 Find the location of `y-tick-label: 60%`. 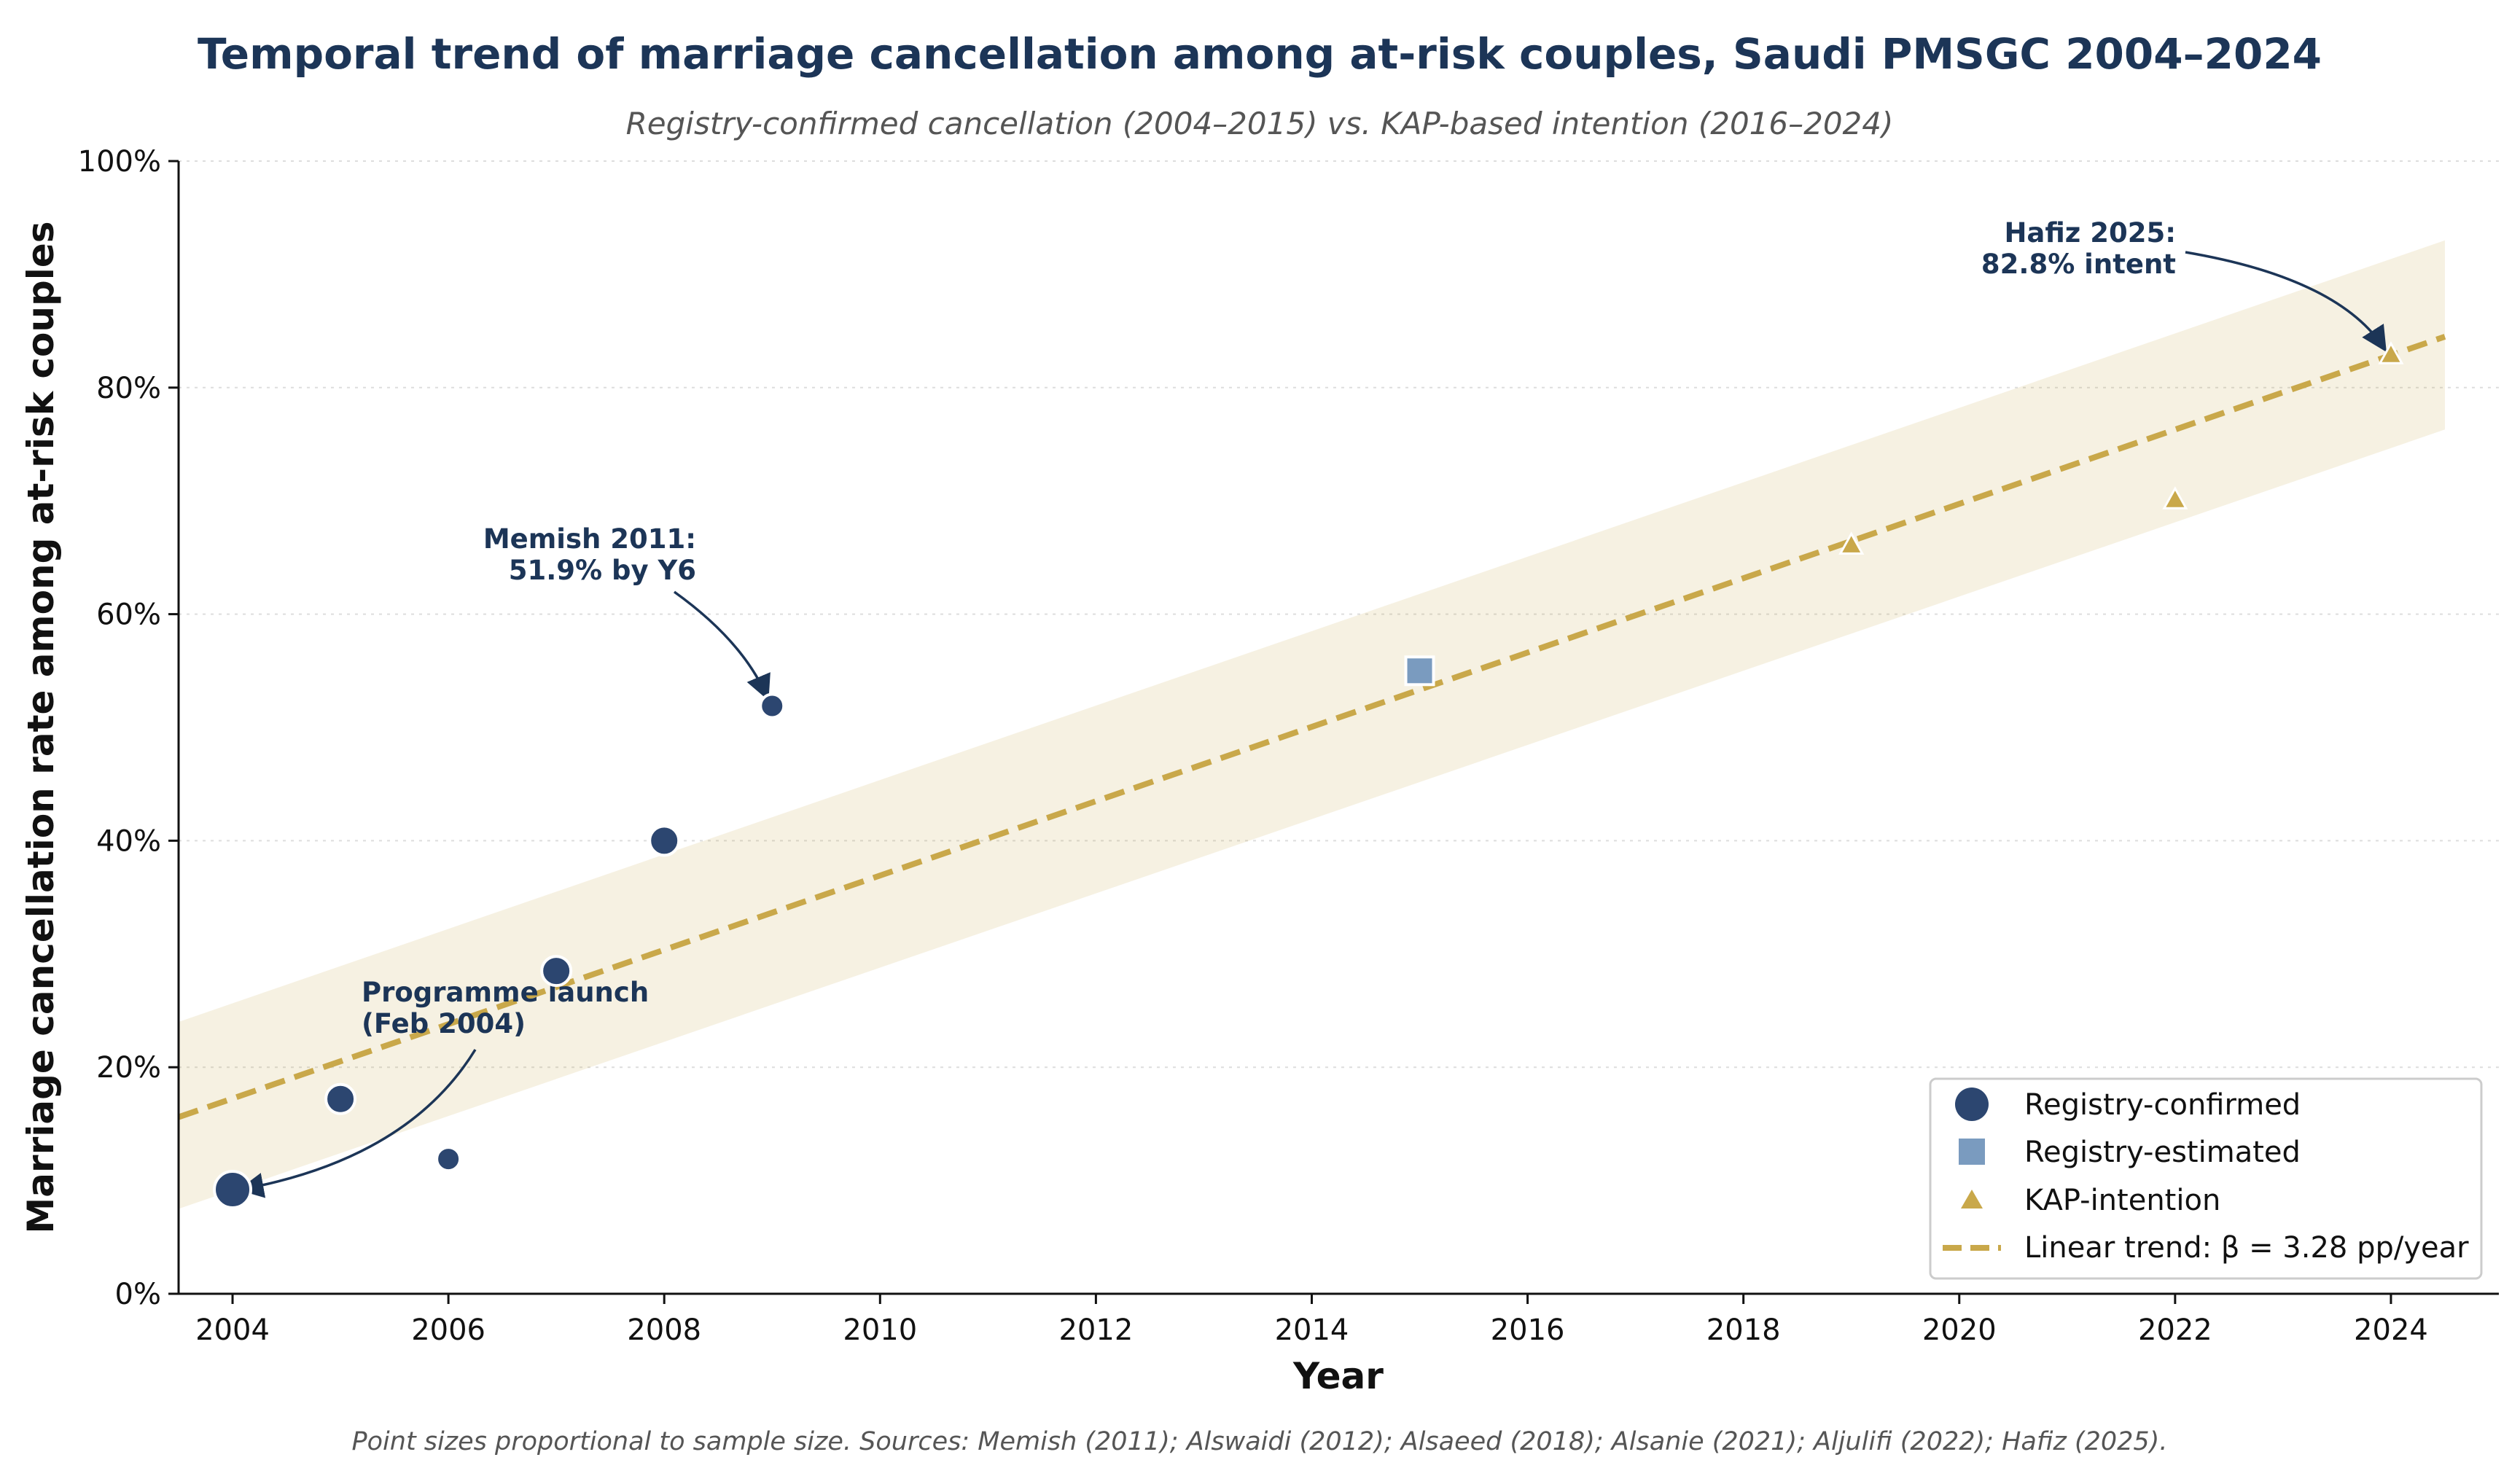

y-tick-label: 60% is located at coordinates (128, 615).